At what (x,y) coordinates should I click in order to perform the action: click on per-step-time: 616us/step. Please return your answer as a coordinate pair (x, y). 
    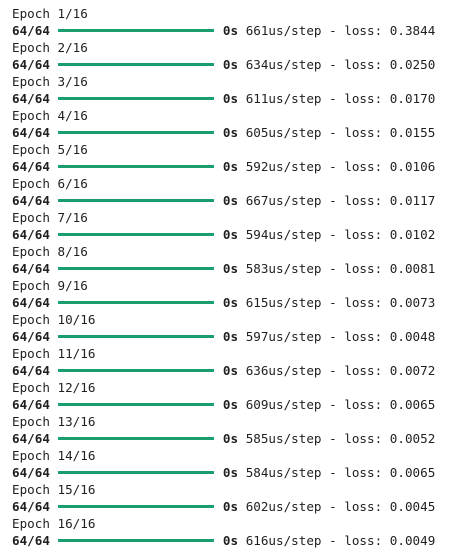
    Looking at the image, I should click on (283, 540).